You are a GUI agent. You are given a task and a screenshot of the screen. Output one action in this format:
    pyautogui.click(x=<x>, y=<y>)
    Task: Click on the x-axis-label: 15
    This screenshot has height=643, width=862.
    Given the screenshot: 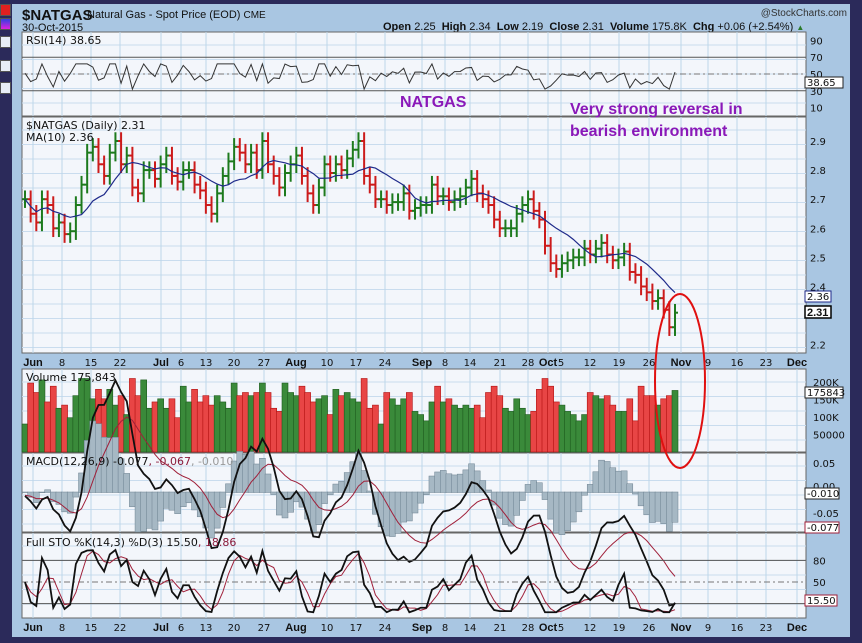 What is the action you would take?
    pyautogui.click(x=91, y=628)
    